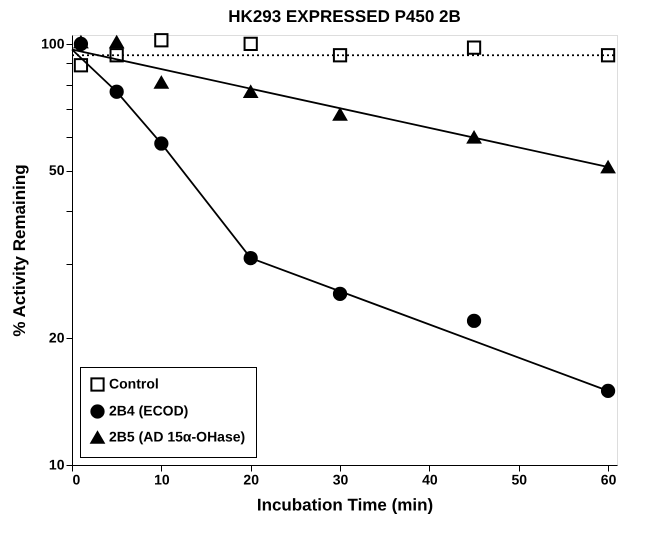 Image resolution: width=666 pixels, height=548 pixels. I want to click on y-tick-label: 20, so click(56, 338).